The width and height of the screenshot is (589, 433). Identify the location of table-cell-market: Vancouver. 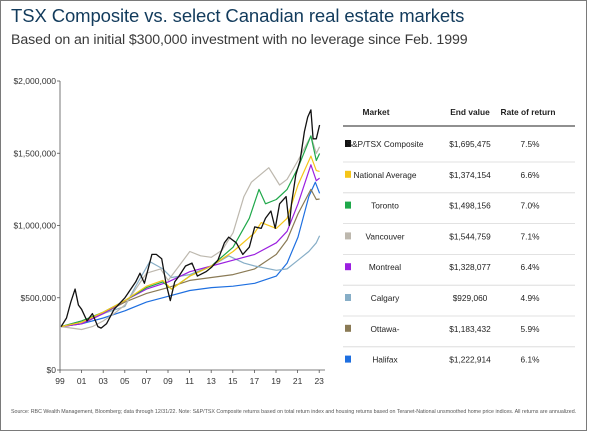
(384, 236).